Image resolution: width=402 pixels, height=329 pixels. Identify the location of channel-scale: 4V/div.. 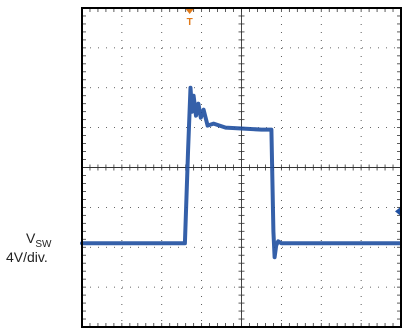
(27, 257).